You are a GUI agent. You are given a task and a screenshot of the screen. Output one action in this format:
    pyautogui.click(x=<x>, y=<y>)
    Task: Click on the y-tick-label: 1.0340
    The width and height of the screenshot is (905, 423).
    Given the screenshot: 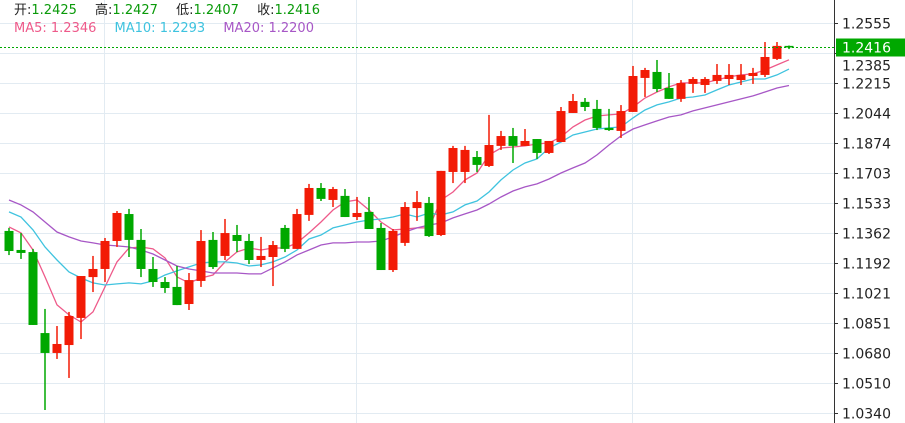 What is the action you would take?
    pyautogui.click(x=866, y=415)
    